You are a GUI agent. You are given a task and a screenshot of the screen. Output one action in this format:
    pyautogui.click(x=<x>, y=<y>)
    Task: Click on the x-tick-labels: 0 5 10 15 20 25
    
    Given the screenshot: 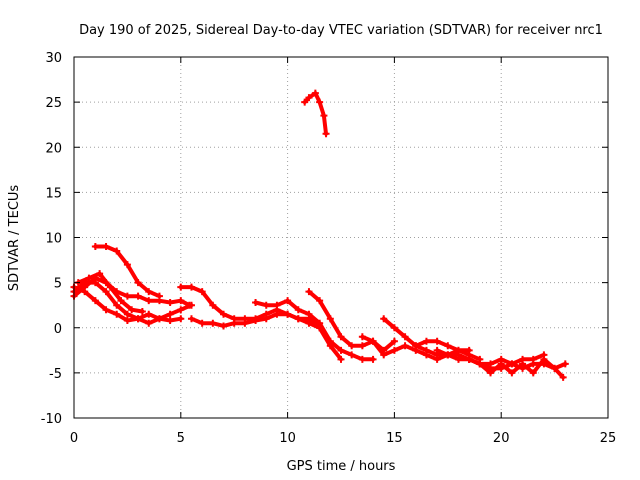 What is the action you would take?
    pyautogui.click(x=343, y=438)
    